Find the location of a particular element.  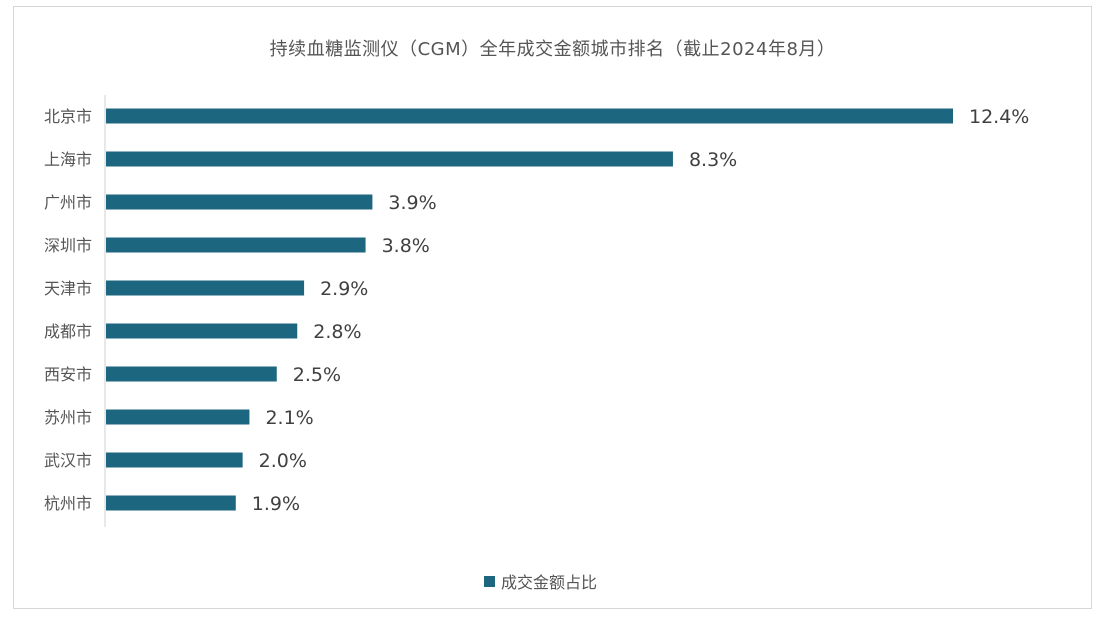

category-label: 苏州市 is located at coordinates (68, 417).